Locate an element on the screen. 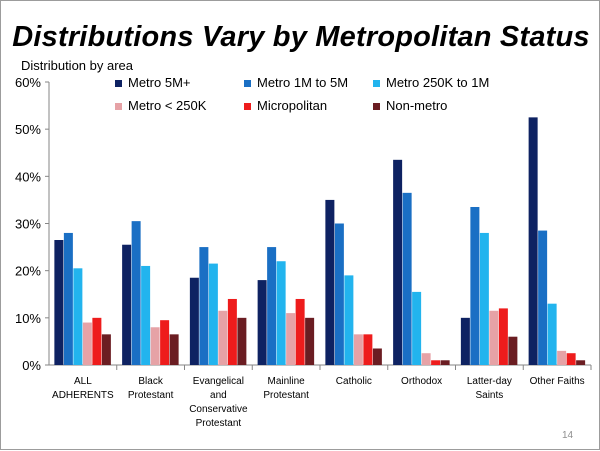  x-tick-label-line: Mainline is located at coordinates (287, 381).